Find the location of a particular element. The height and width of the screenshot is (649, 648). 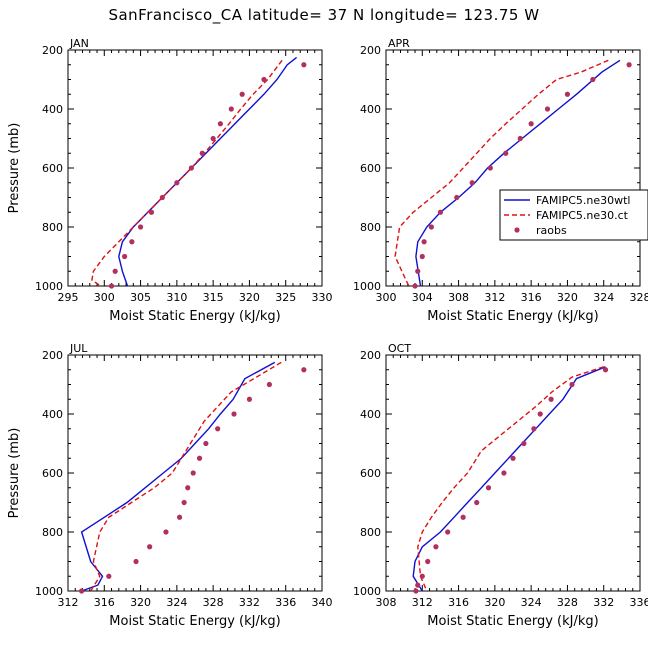

x-tick-label-oct: 320 is located at coordinates (494, 602).